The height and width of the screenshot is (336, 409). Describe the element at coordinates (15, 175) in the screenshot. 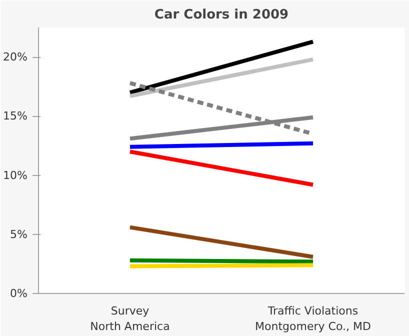

I see `y-tick-label: 10%` at that location.